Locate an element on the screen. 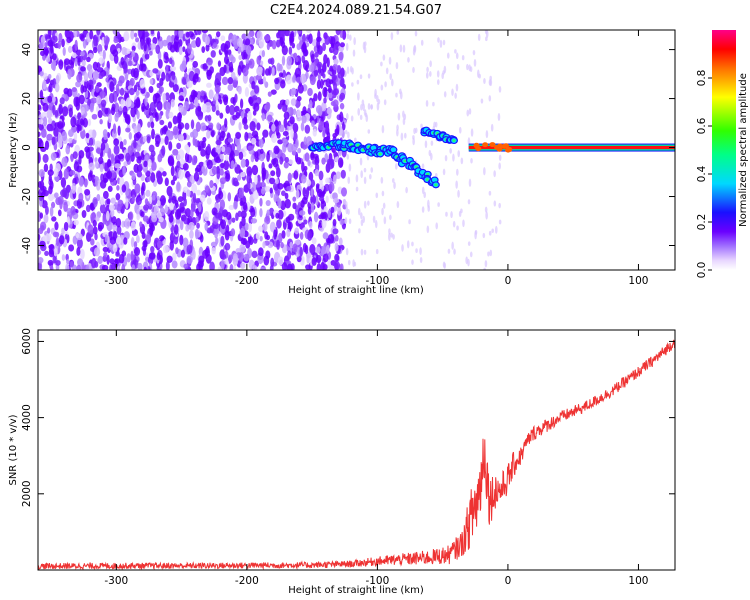 The image size is (750, 600). colorbar-gradient is located at coordinates (724, 150).